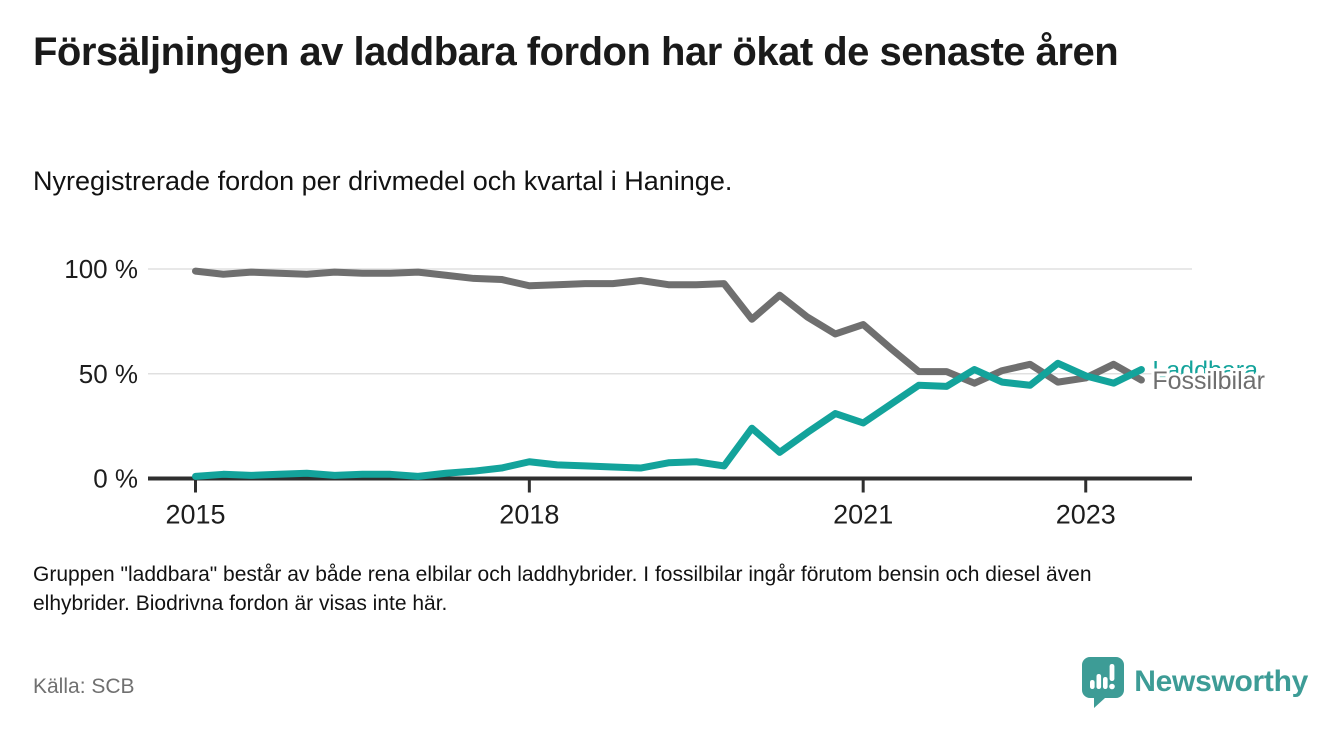 Image resolution: width=1340 pixels, height=733 pixels. I want to click on newsworthy-logo: Newsworthy, so click(1194, 682).